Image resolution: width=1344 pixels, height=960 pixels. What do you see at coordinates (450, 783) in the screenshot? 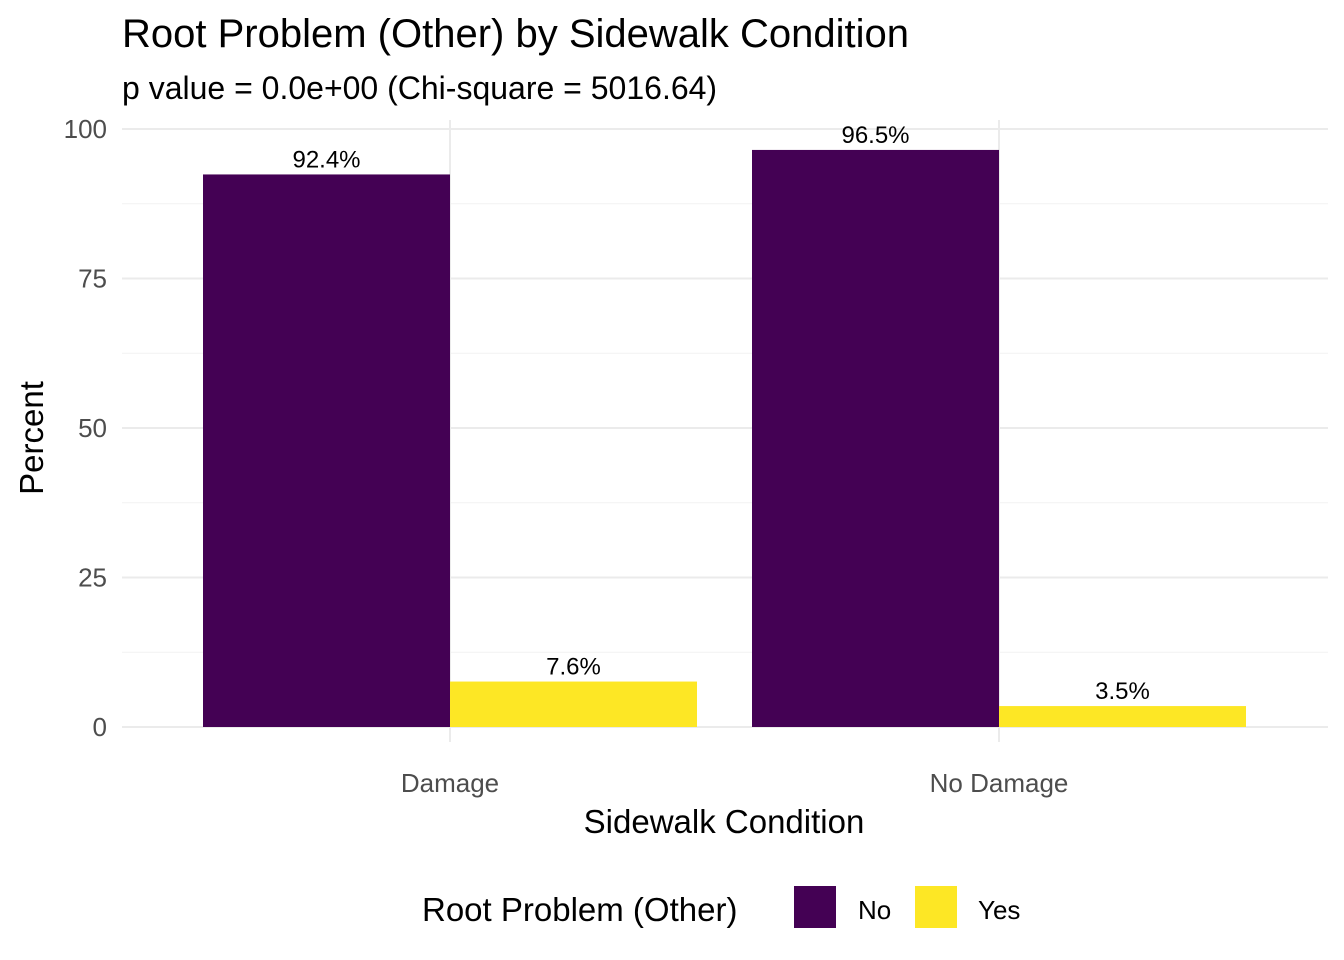
I see `x-tick-label: Damage` at bounding box center [450, 783].